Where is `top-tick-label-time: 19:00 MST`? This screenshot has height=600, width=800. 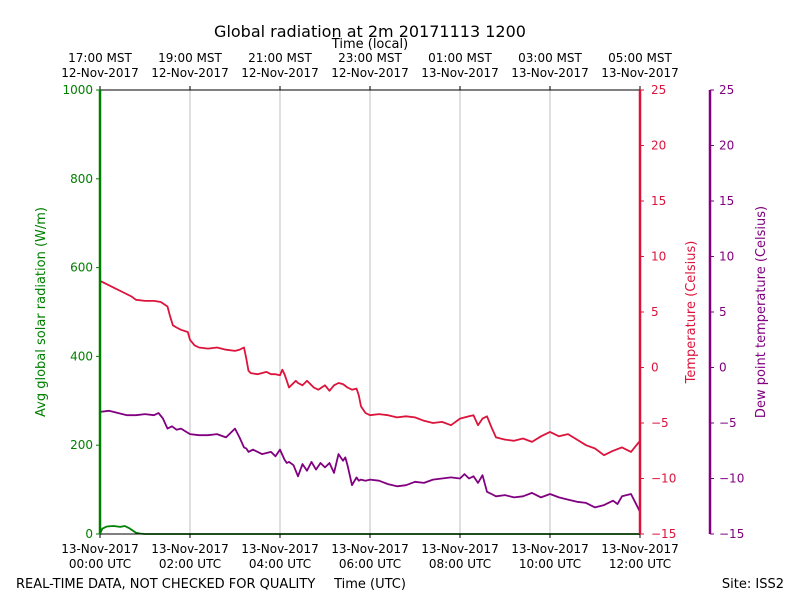 top-tick-label-time: 19:00 MST is located at coordinates (190, 58).